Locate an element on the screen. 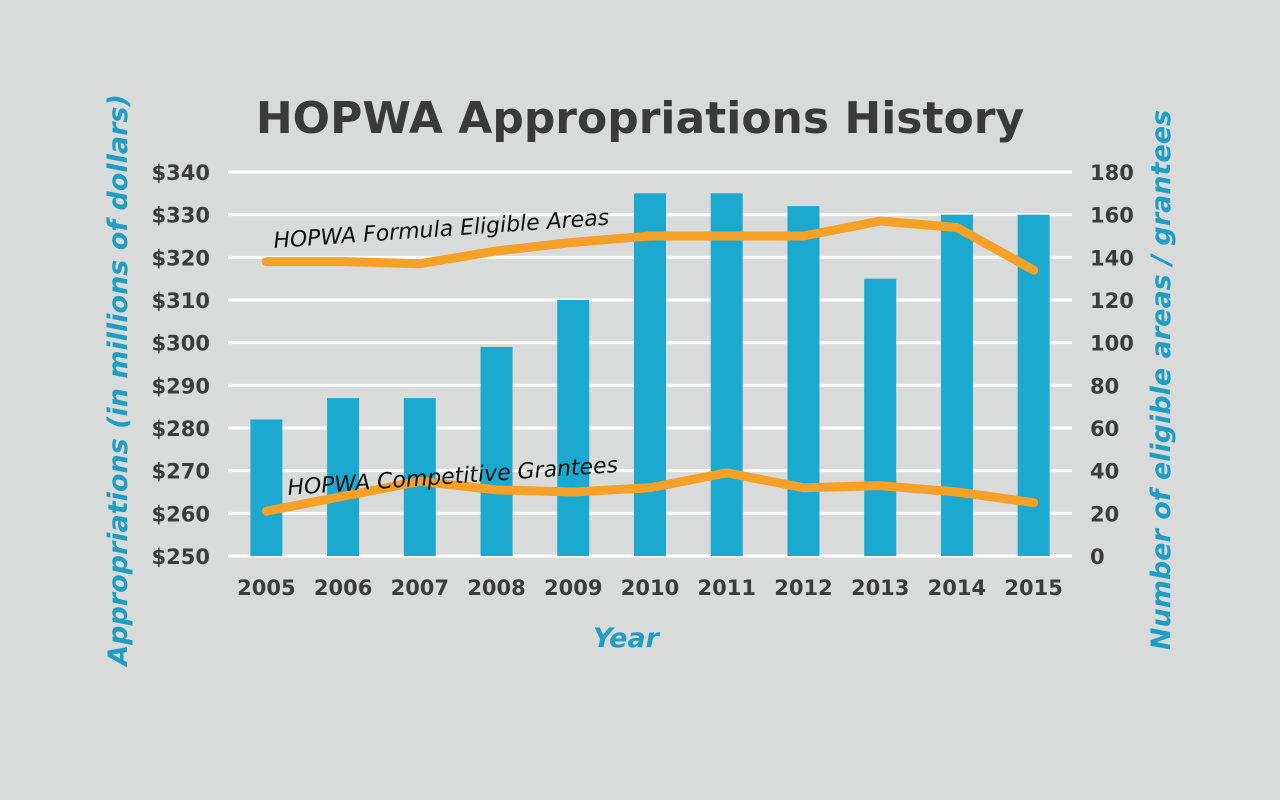  y-left-tick-label: $320 is located at coordinates (181, 258).